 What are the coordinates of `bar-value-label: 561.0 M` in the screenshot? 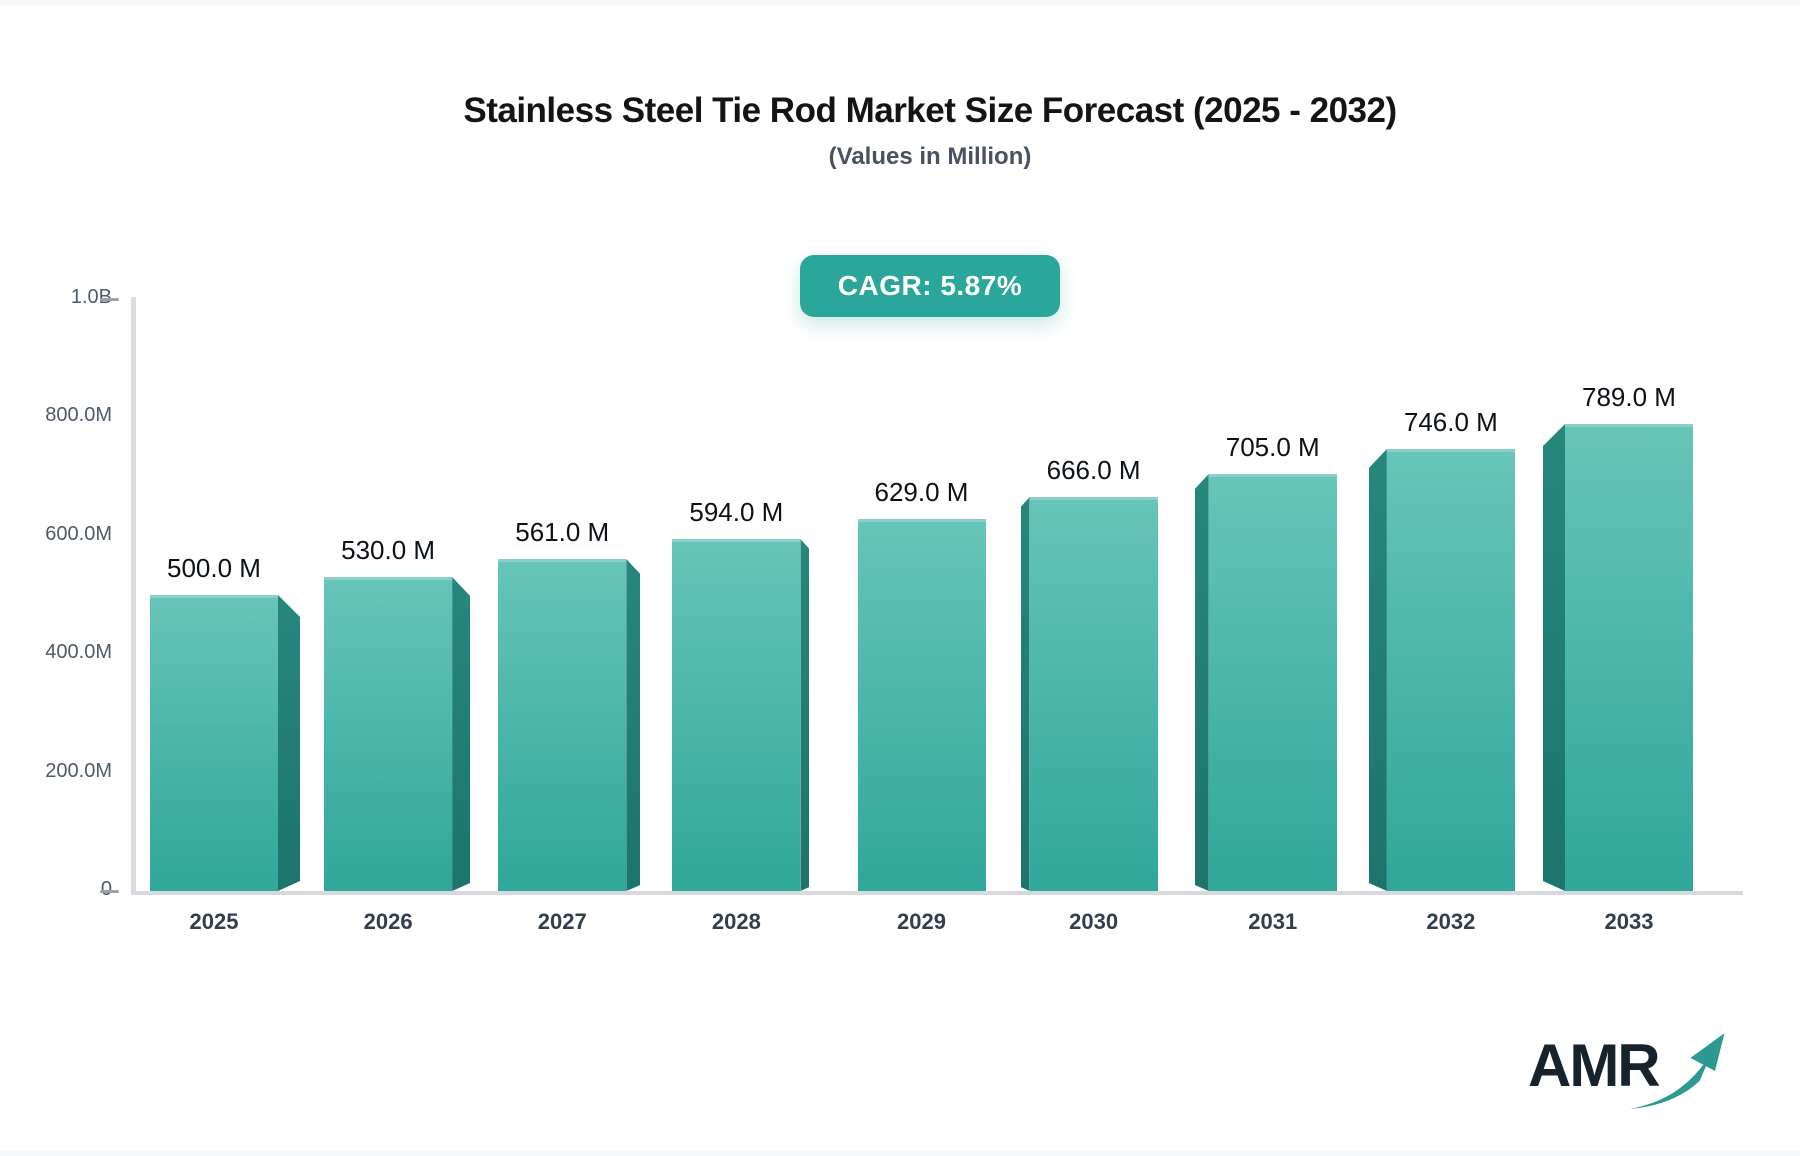 It's located at (562, 532).